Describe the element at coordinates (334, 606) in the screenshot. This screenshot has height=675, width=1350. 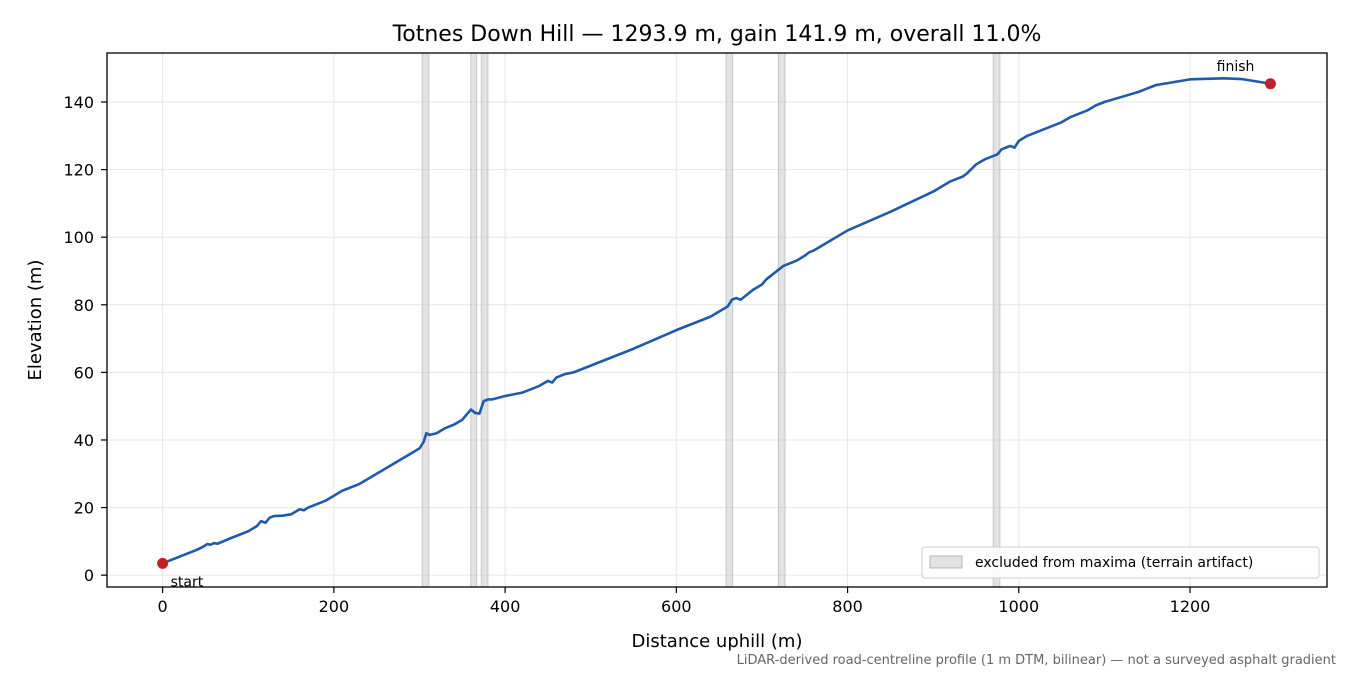
I see `x-tick-label: 200` at that location.